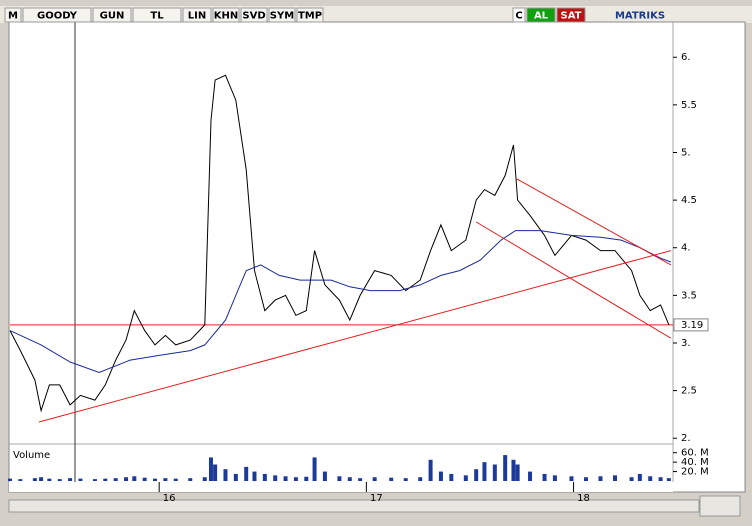 The height and width of the screenshot is (526, 752). I want to click on y-tick-label: 2.5, so click(689, 391).